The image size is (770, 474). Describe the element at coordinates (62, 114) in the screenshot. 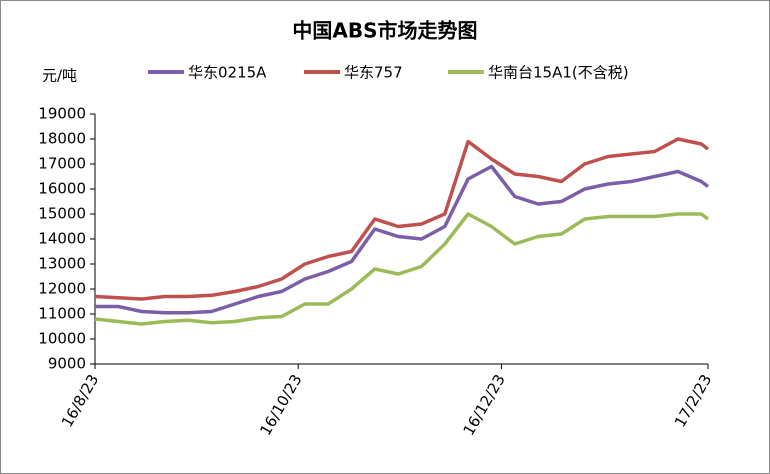

I see `y-tick-label: 19000` at that location.